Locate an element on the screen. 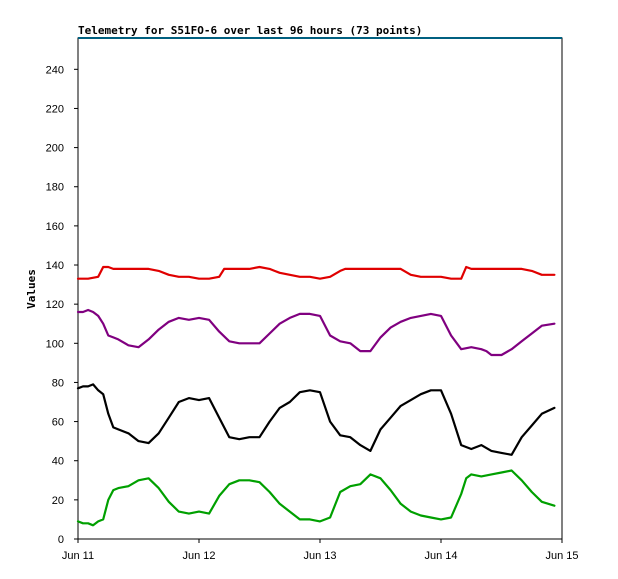 This screenshot has width=618, height=579. x-tick-label: Jun 13 is located at coordinates (319, 556).